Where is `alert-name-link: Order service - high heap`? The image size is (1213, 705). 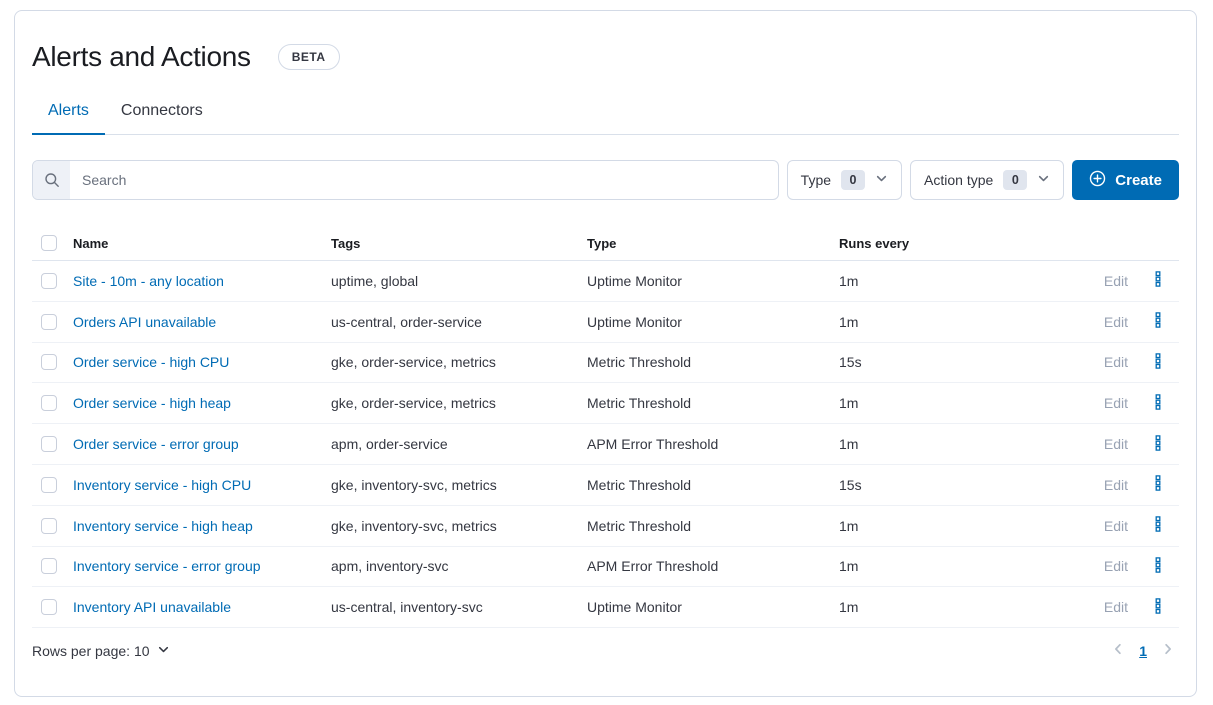
alert-name-link: Order service - high heap is located at coordinates (152, 403).